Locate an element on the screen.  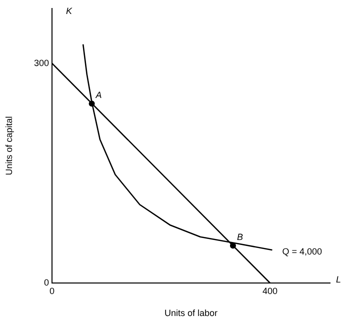
x-axis-title: Units of labor is located at coordinates (191, 313).